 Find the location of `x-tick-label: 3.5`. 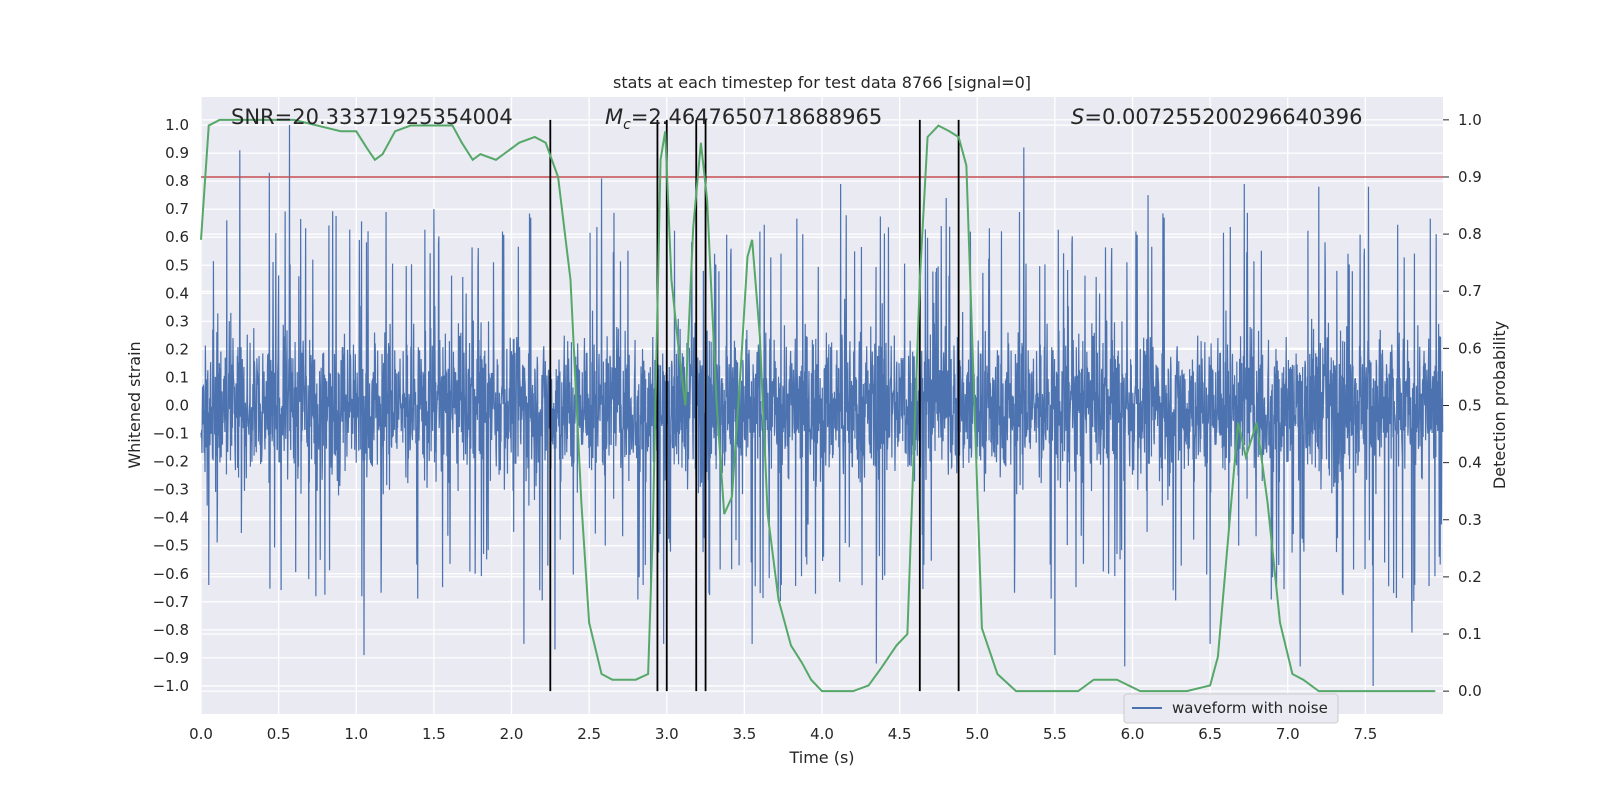

x-tick-label: 3.5 is located at coordinates (744, 734).